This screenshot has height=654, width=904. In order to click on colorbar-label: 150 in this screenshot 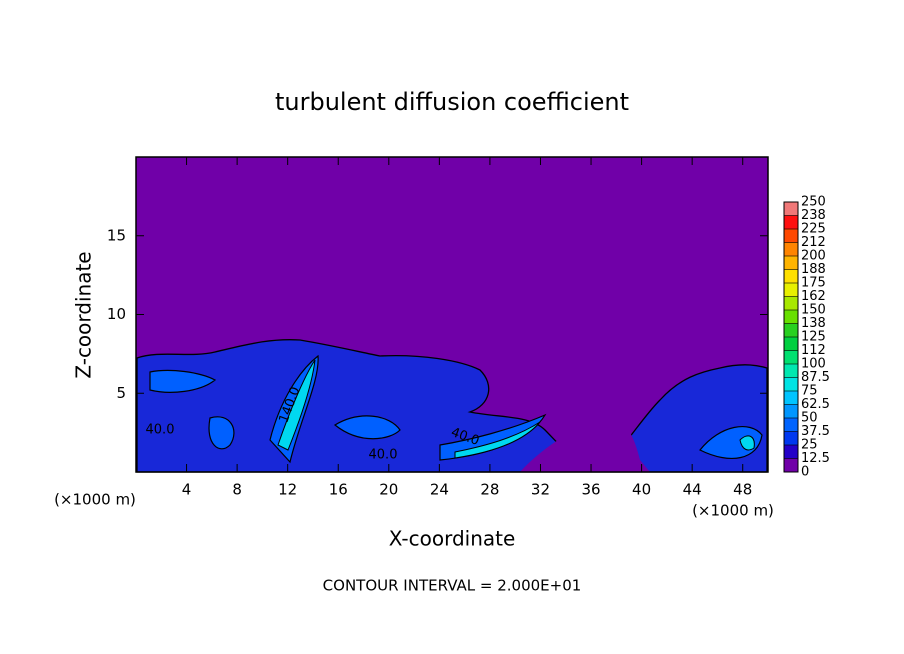, I will do `click(813, 310)`.